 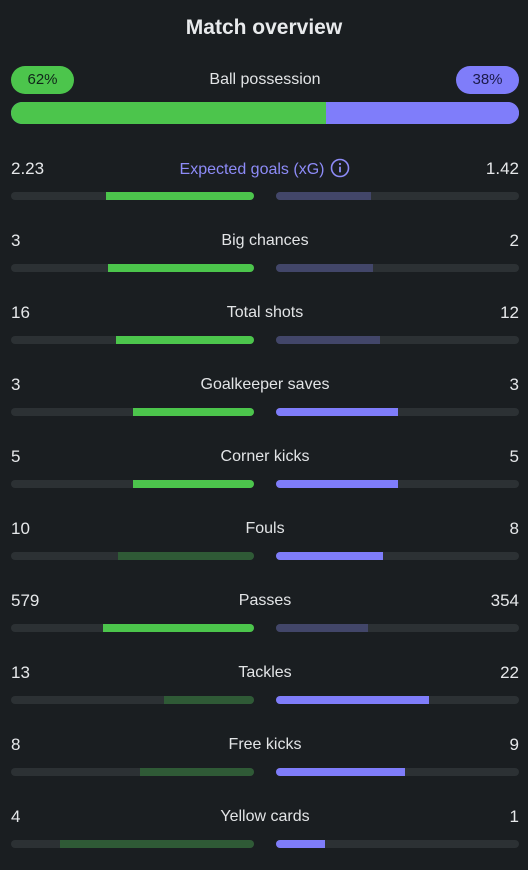 What do you see at coordinates (514, 384) in the screenshot?
I see `away-stat-value: 3` at bounding box center [514, 384].